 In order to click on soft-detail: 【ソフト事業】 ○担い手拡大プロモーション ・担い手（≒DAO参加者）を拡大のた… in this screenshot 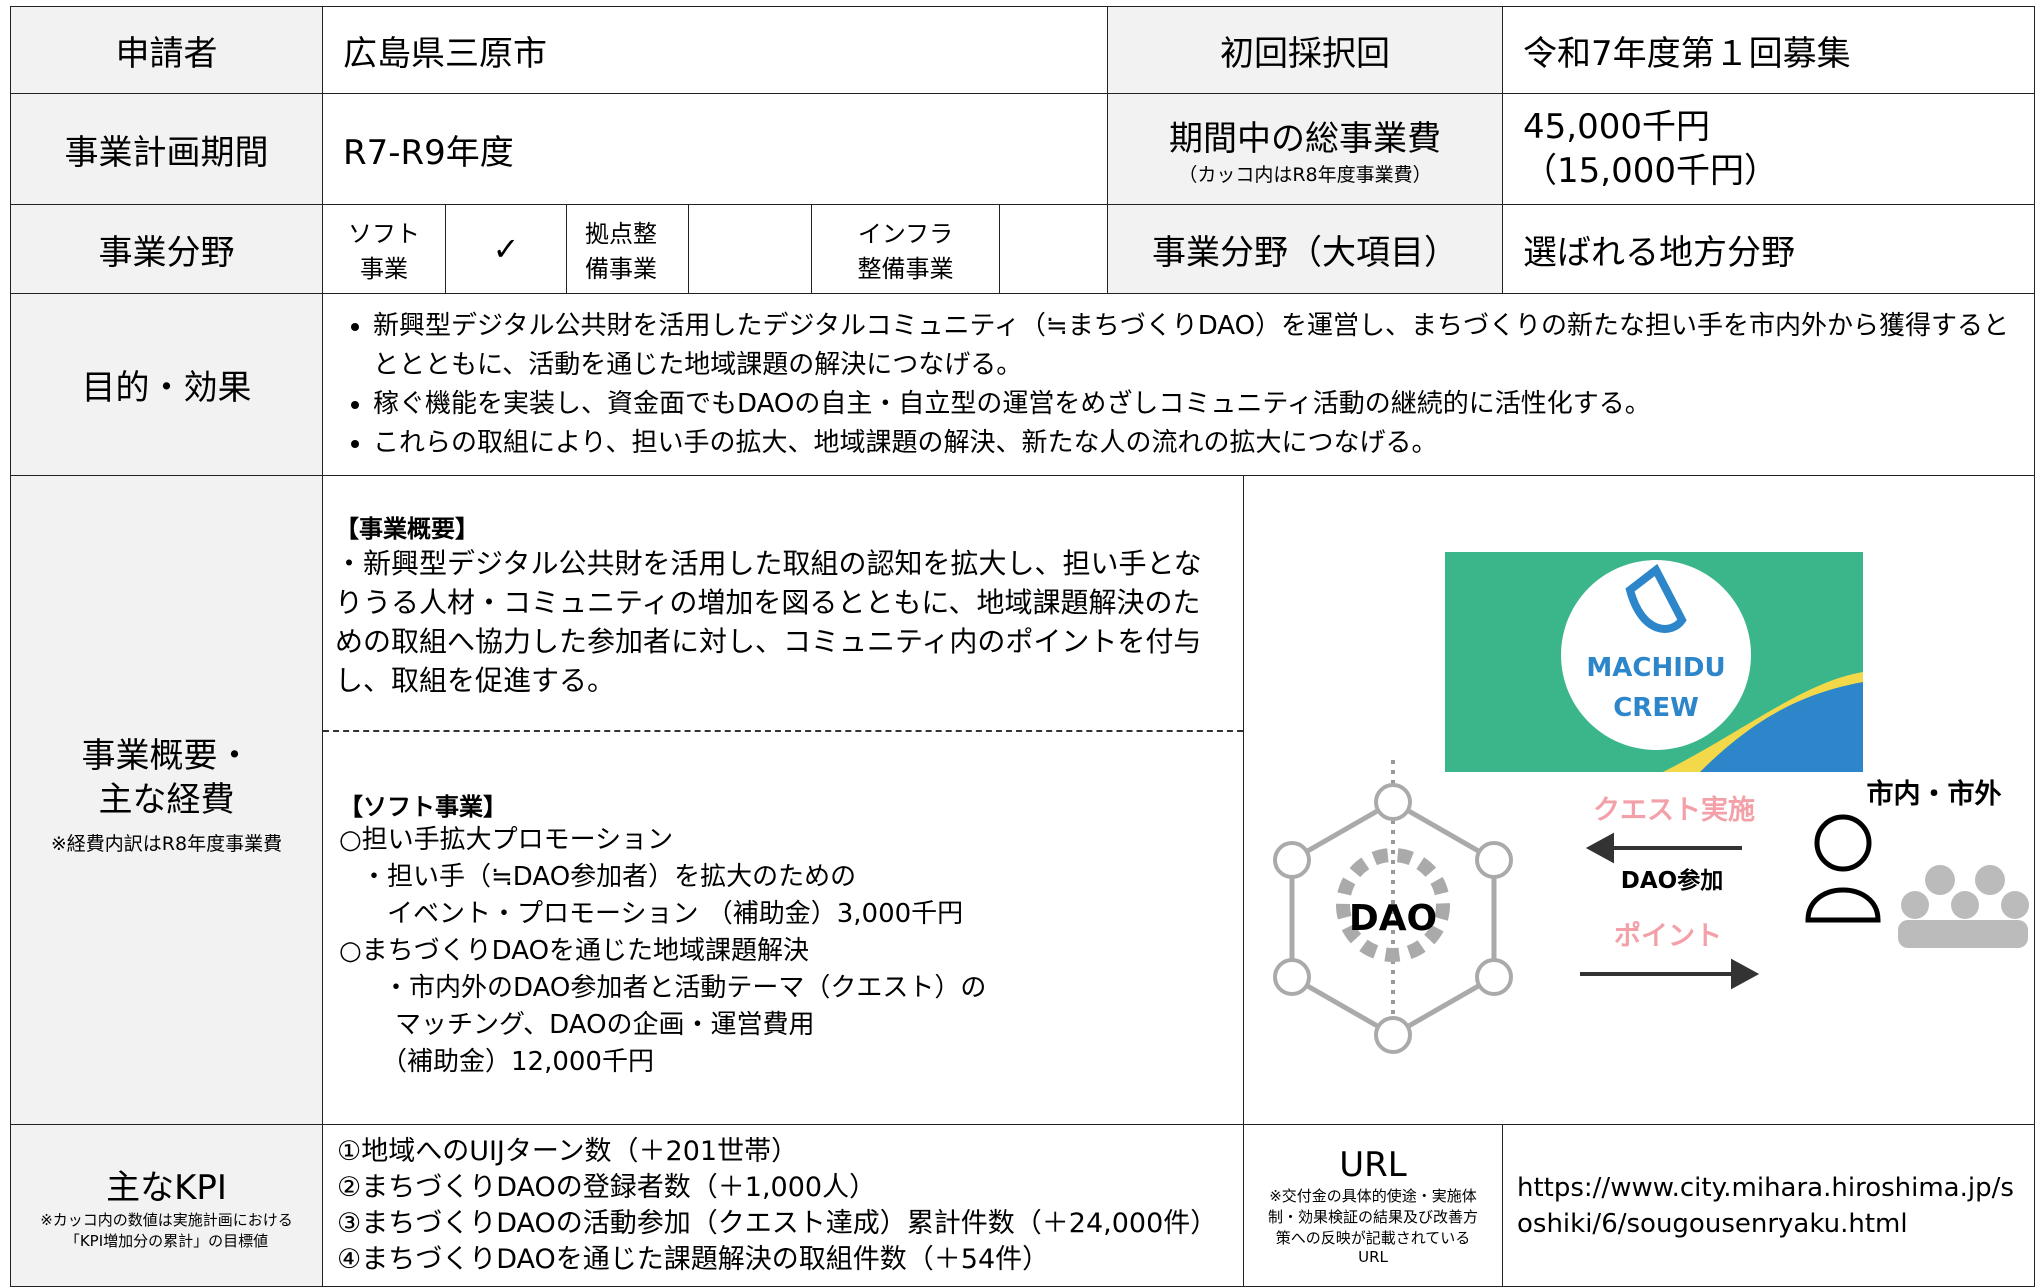, I will do `click(783, 906)`.